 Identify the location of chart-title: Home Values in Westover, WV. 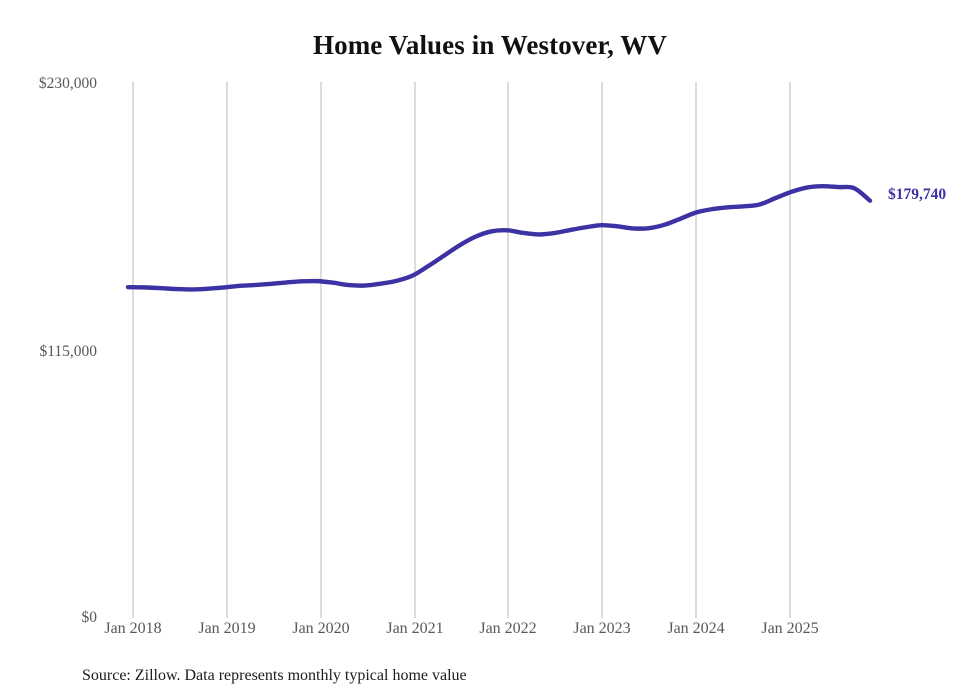
(490, 45).